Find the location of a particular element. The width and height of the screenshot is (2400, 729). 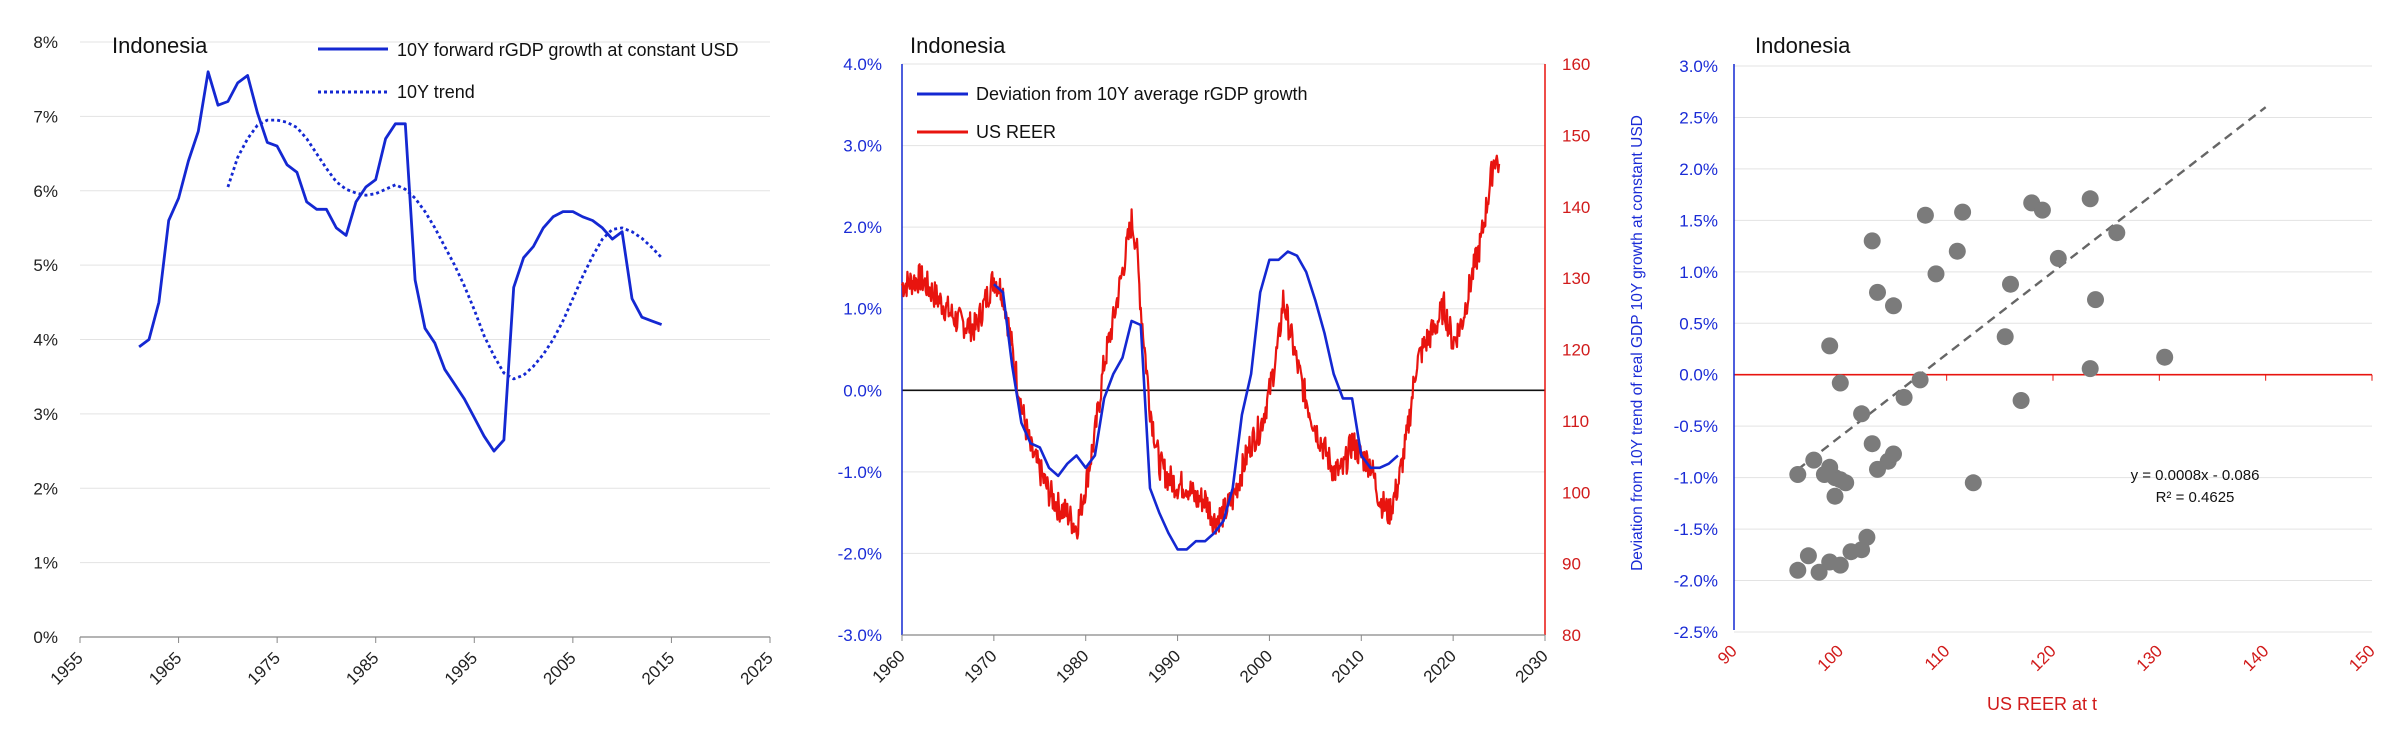

y-right-tick-label: 120 is located at coordinates (1576, 350).